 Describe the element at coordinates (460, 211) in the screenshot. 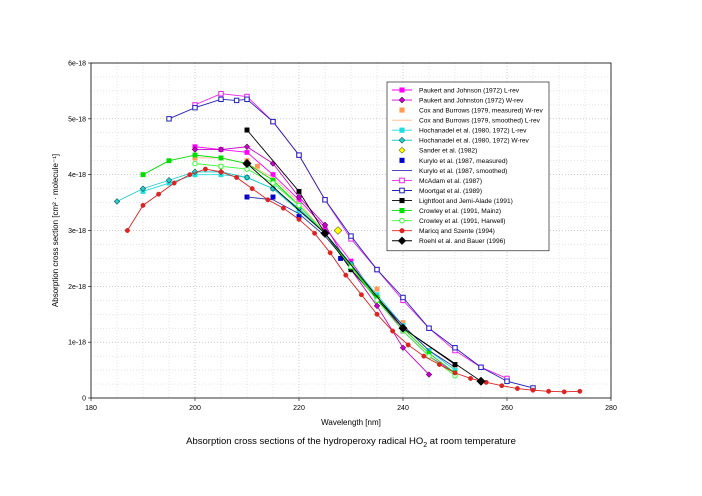

I see `legend-label: Crowley et al. (1991, Mainz)` at that location.